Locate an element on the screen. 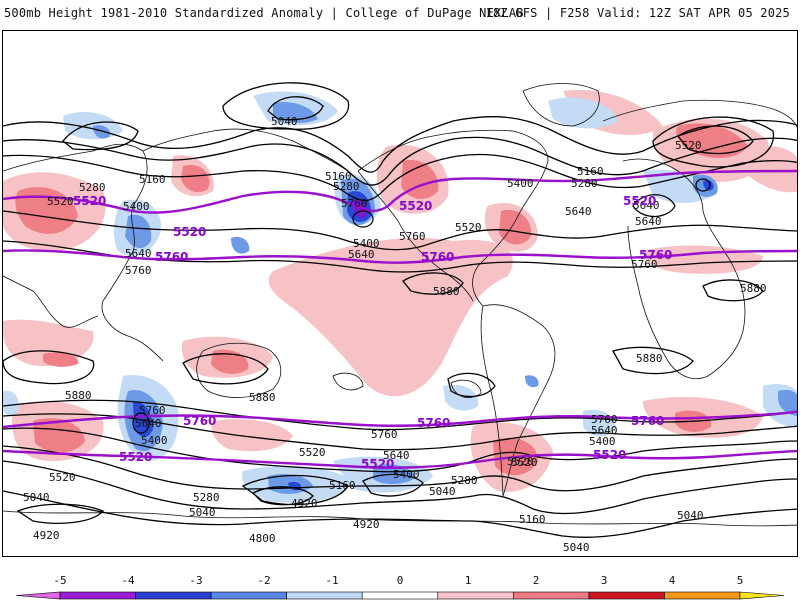  colorbar-tick-label: -5 is located at coordinates (59, 580).